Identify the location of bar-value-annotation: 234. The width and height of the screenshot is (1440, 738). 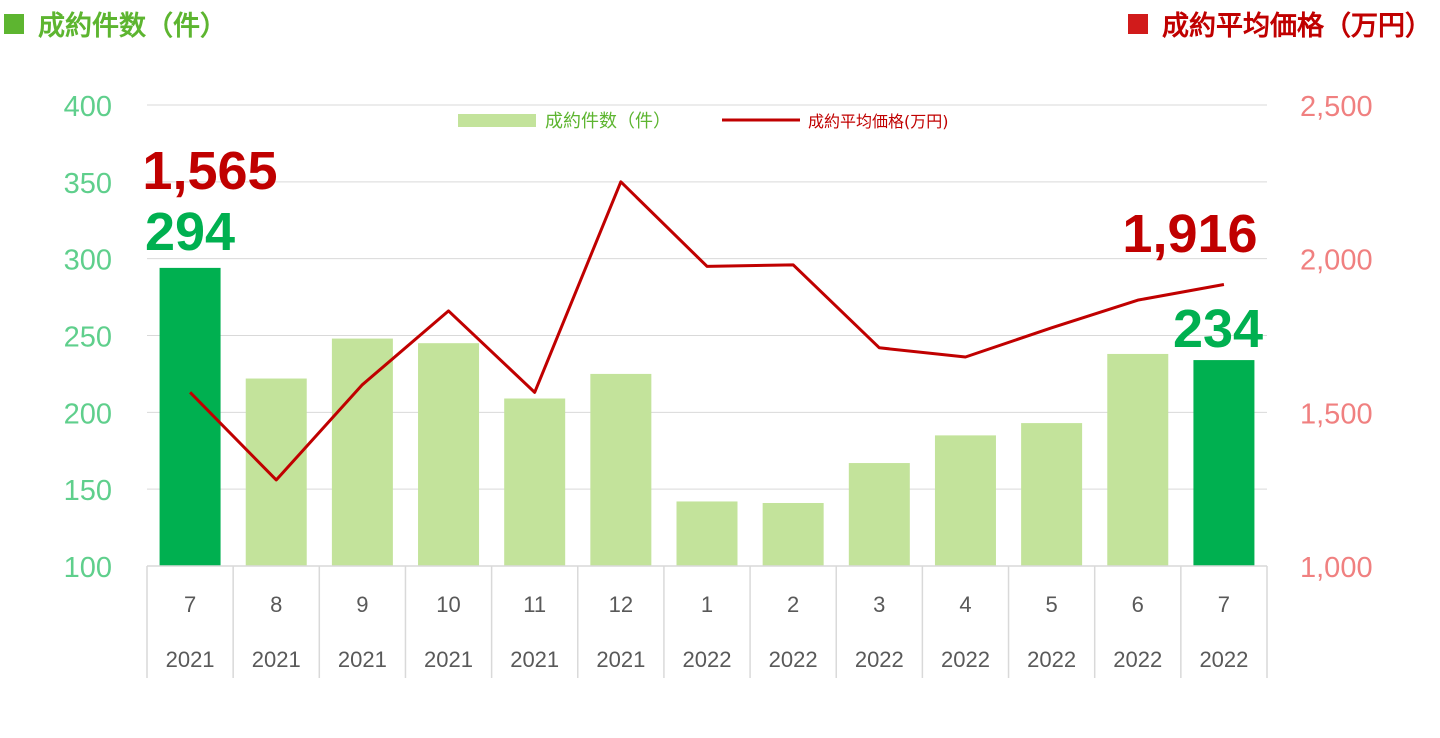
(1218, 329).